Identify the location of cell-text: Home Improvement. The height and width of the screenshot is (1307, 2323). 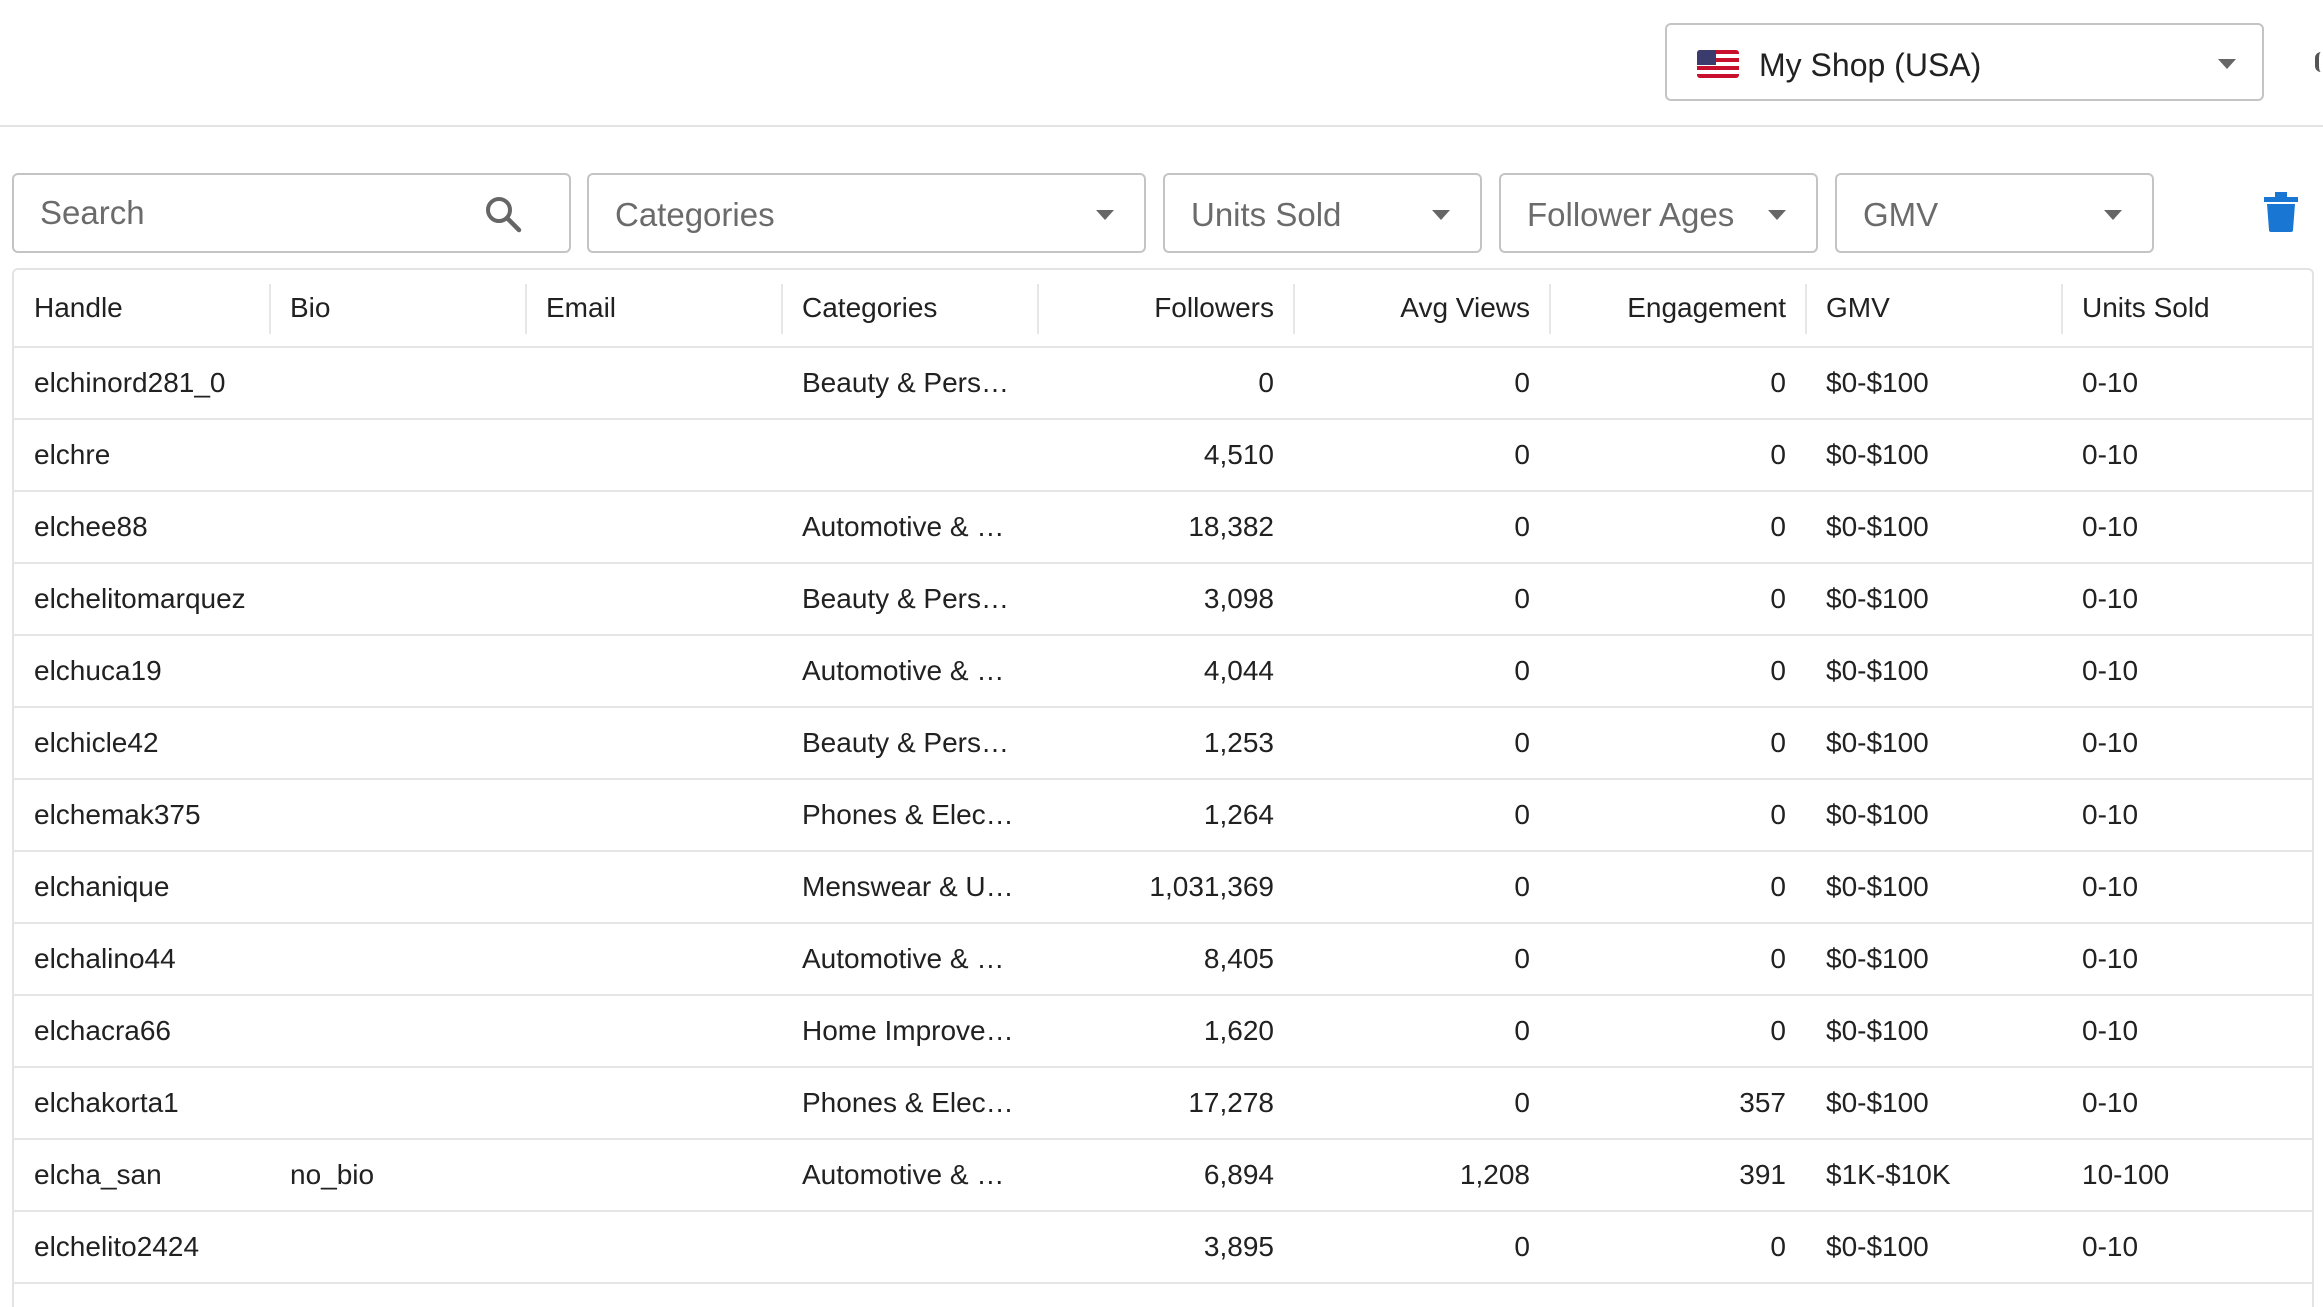
(910, 1030).